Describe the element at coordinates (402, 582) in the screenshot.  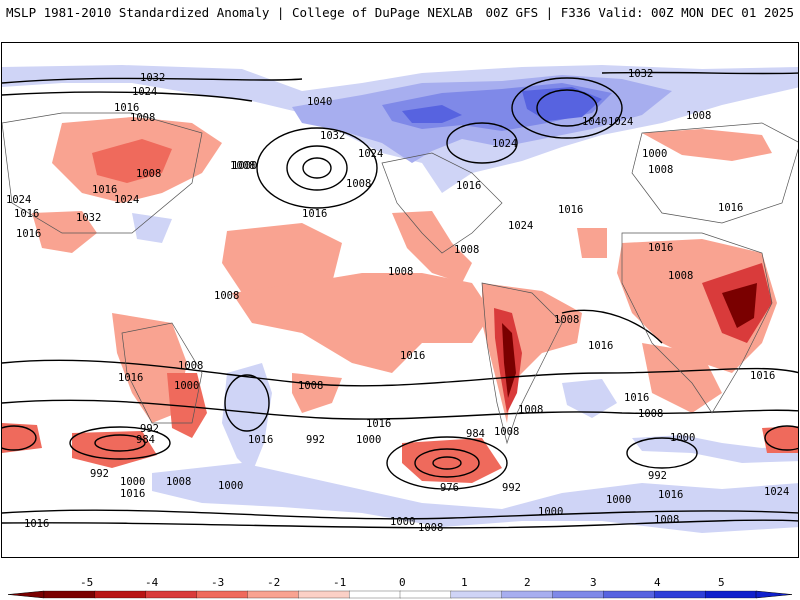
I see `colorbar-tick-labels: -5 -4 -3 -2 -1 0 1 2 3 4 5` at that location.